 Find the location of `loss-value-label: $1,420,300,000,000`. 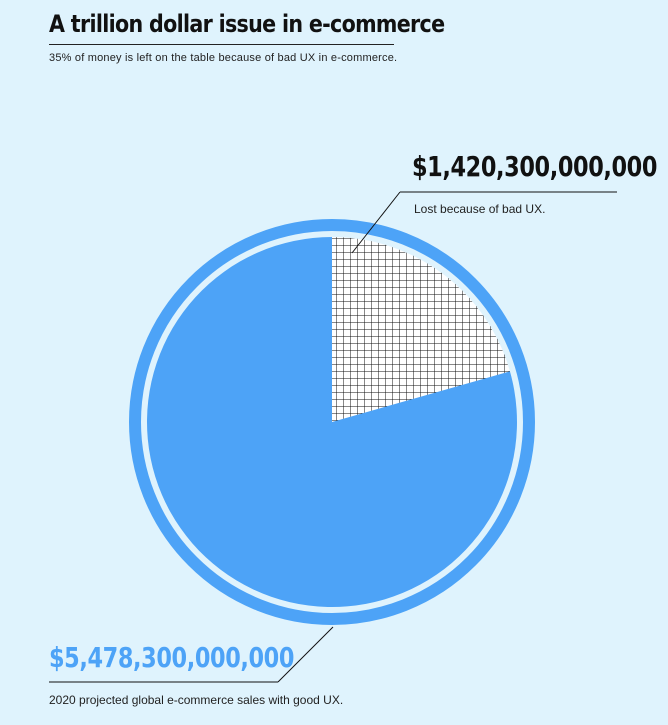

loss-value-label: $1,420,300,000,000 is located at coordinates (535, 166).